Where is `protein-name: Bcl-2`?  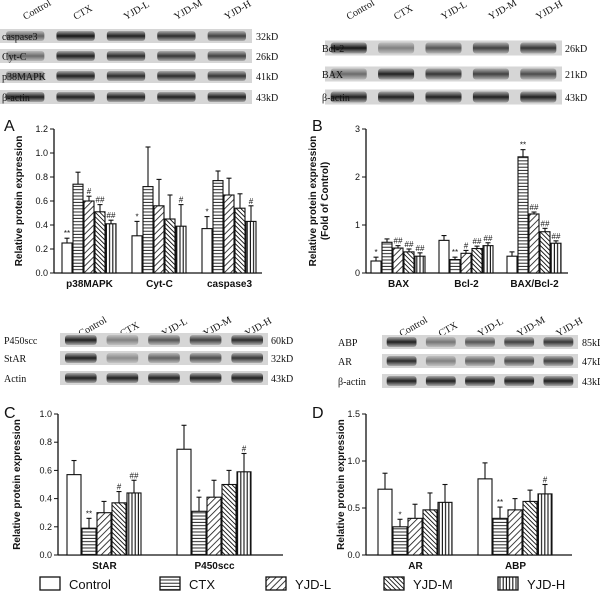 protein-name: Bcl-2 is located at coordinates (333, 49).